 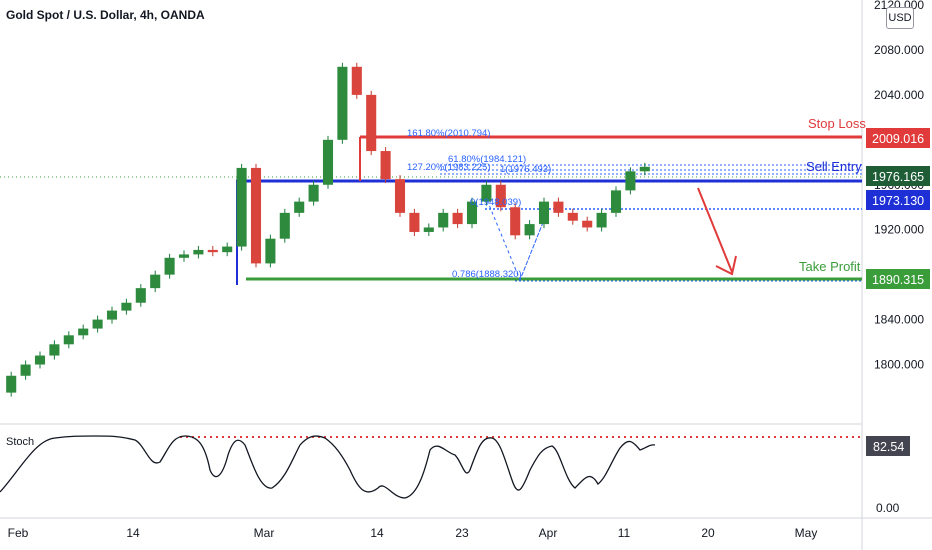 I want to click on take-profit-badge-value: 1890.315, so click(x=898, y=280).